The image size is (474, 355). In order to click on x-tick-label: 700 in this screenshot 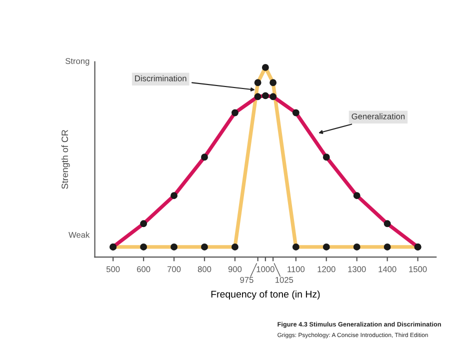, I will do `click(174, 269)`.